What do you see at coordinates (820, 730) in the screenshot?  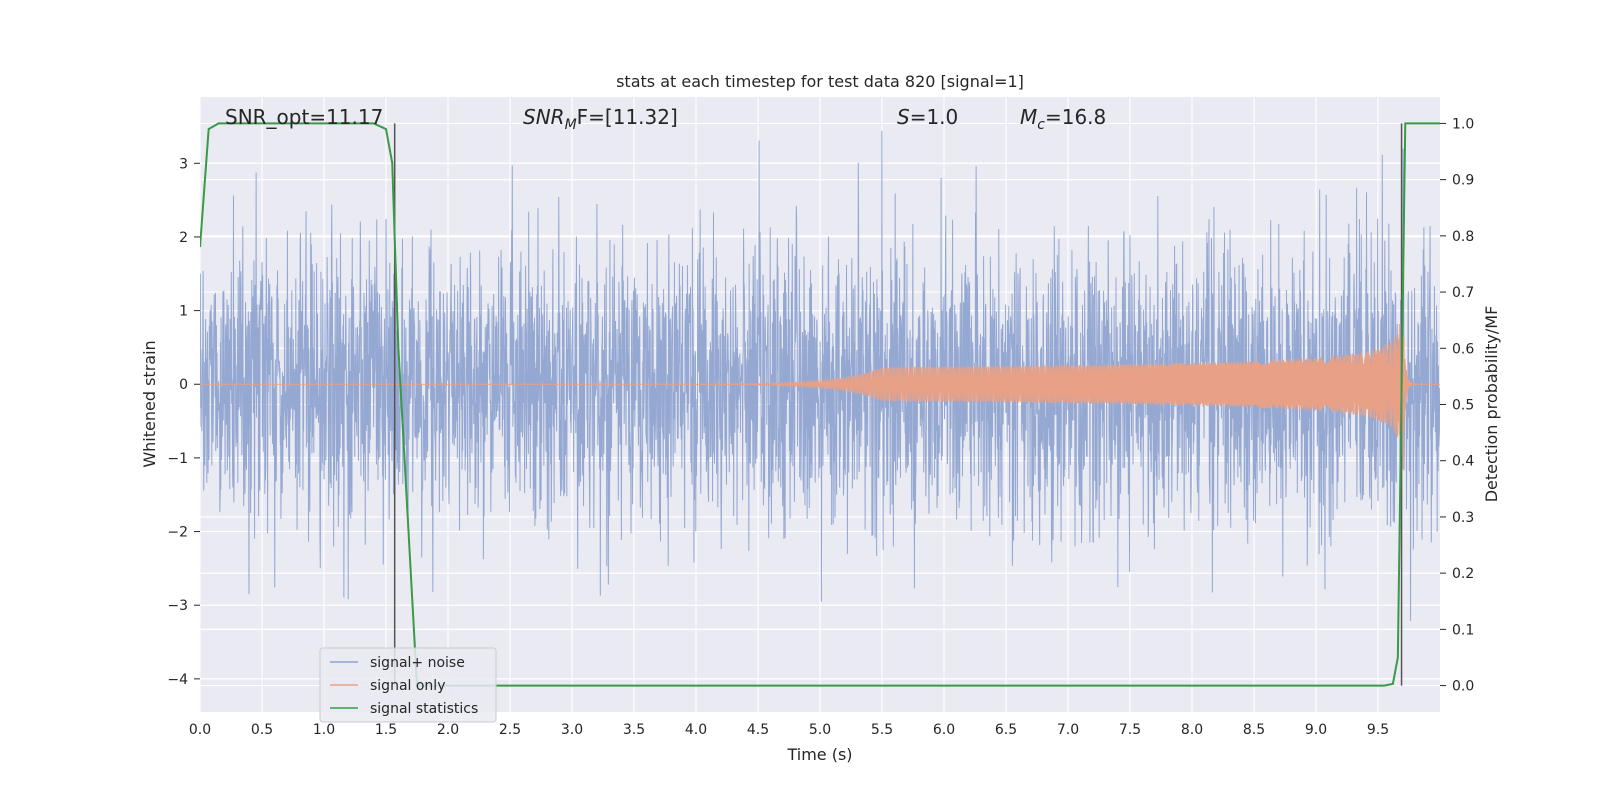 I see `x-tick-label: 5.0` at bounding box center [820, 730].